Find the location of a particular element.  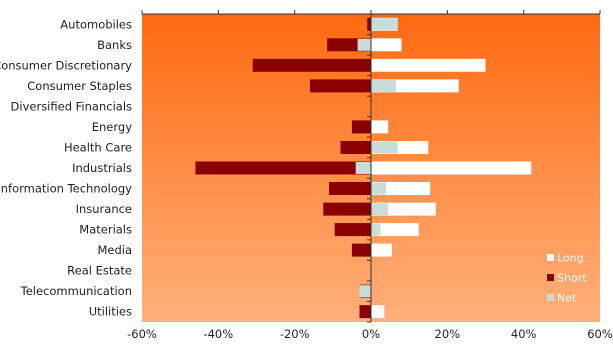

category-label: Insurance is located at coordinates (104, 209).